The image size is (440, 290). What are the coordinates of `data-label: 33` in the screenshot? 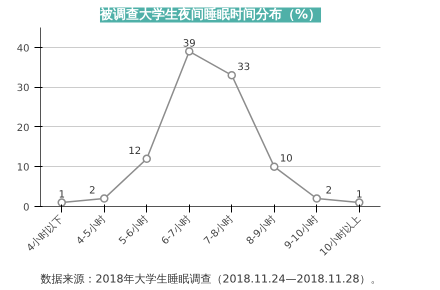 It's located at (243, 68).